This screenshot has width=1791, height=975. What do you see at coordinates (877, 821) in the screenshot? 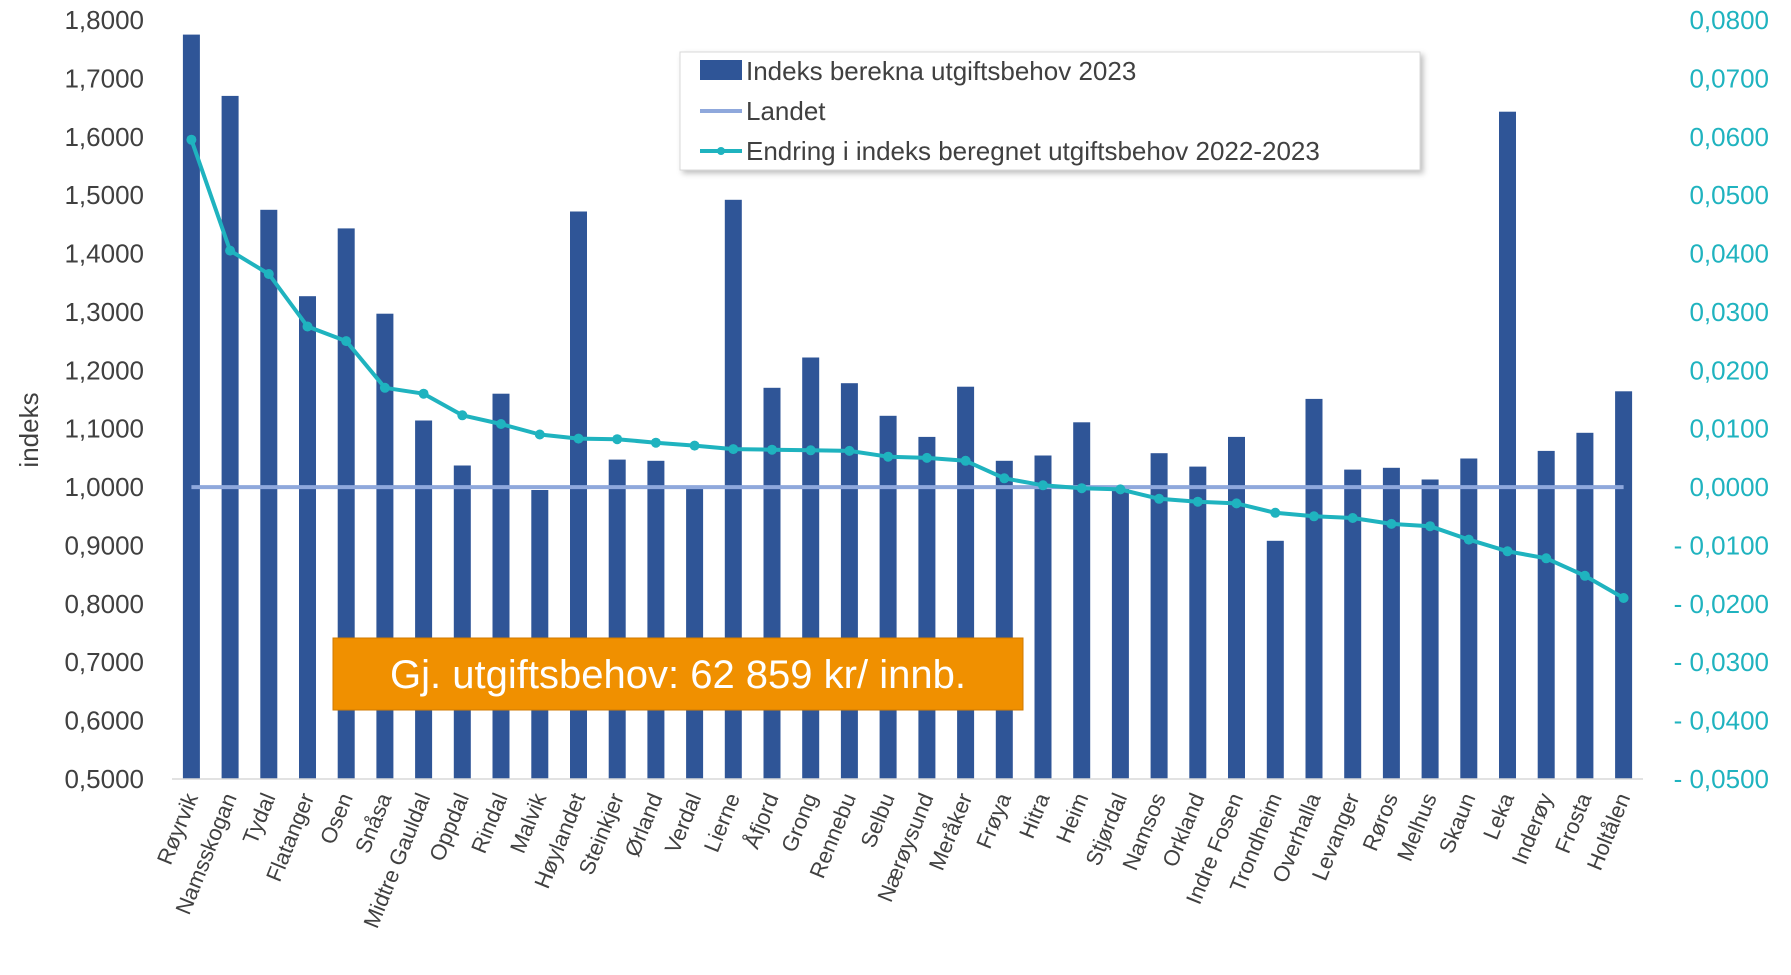
I see `x-category-label: Selbu` at bounding box center [877, 821].